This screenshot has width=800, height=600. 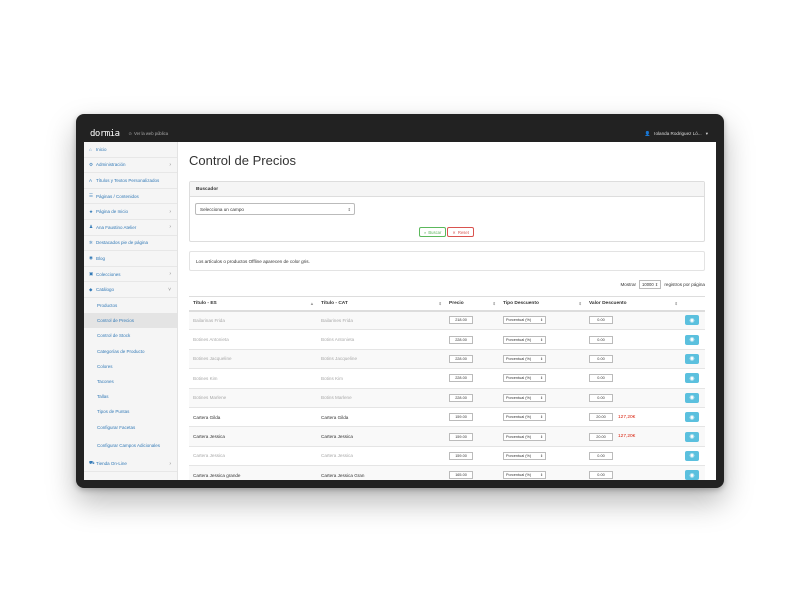 I want to click on sidebar-item-pagina-inicio: ★ Página de Inicio ›, so click(x=130, y=212).